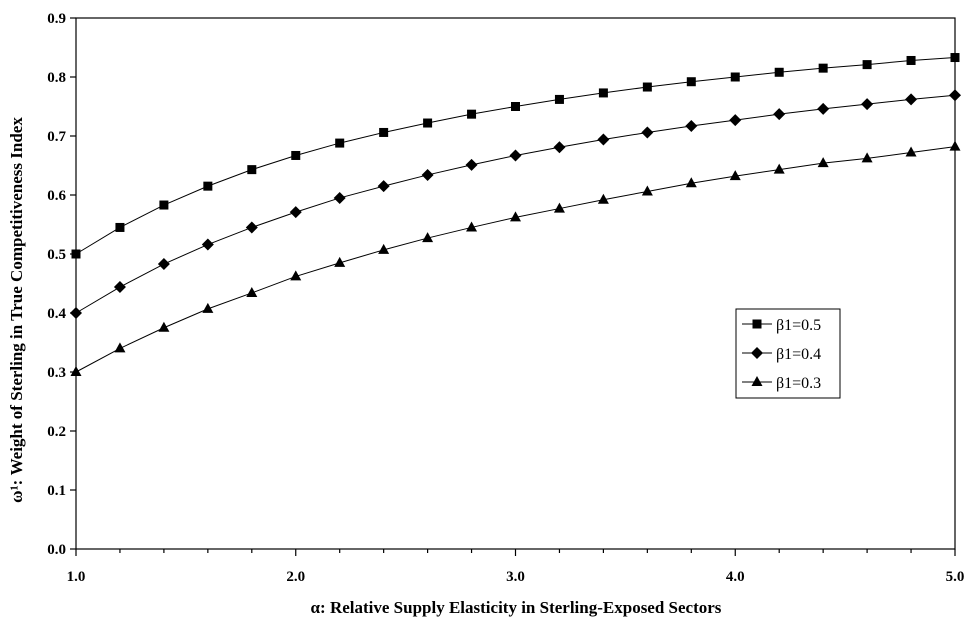 The height and width of the screenshot is (620, 968). Describe the element at coordinates (56, 196) in the screenshot. I see `y-tick-label: 0.6` at that location.